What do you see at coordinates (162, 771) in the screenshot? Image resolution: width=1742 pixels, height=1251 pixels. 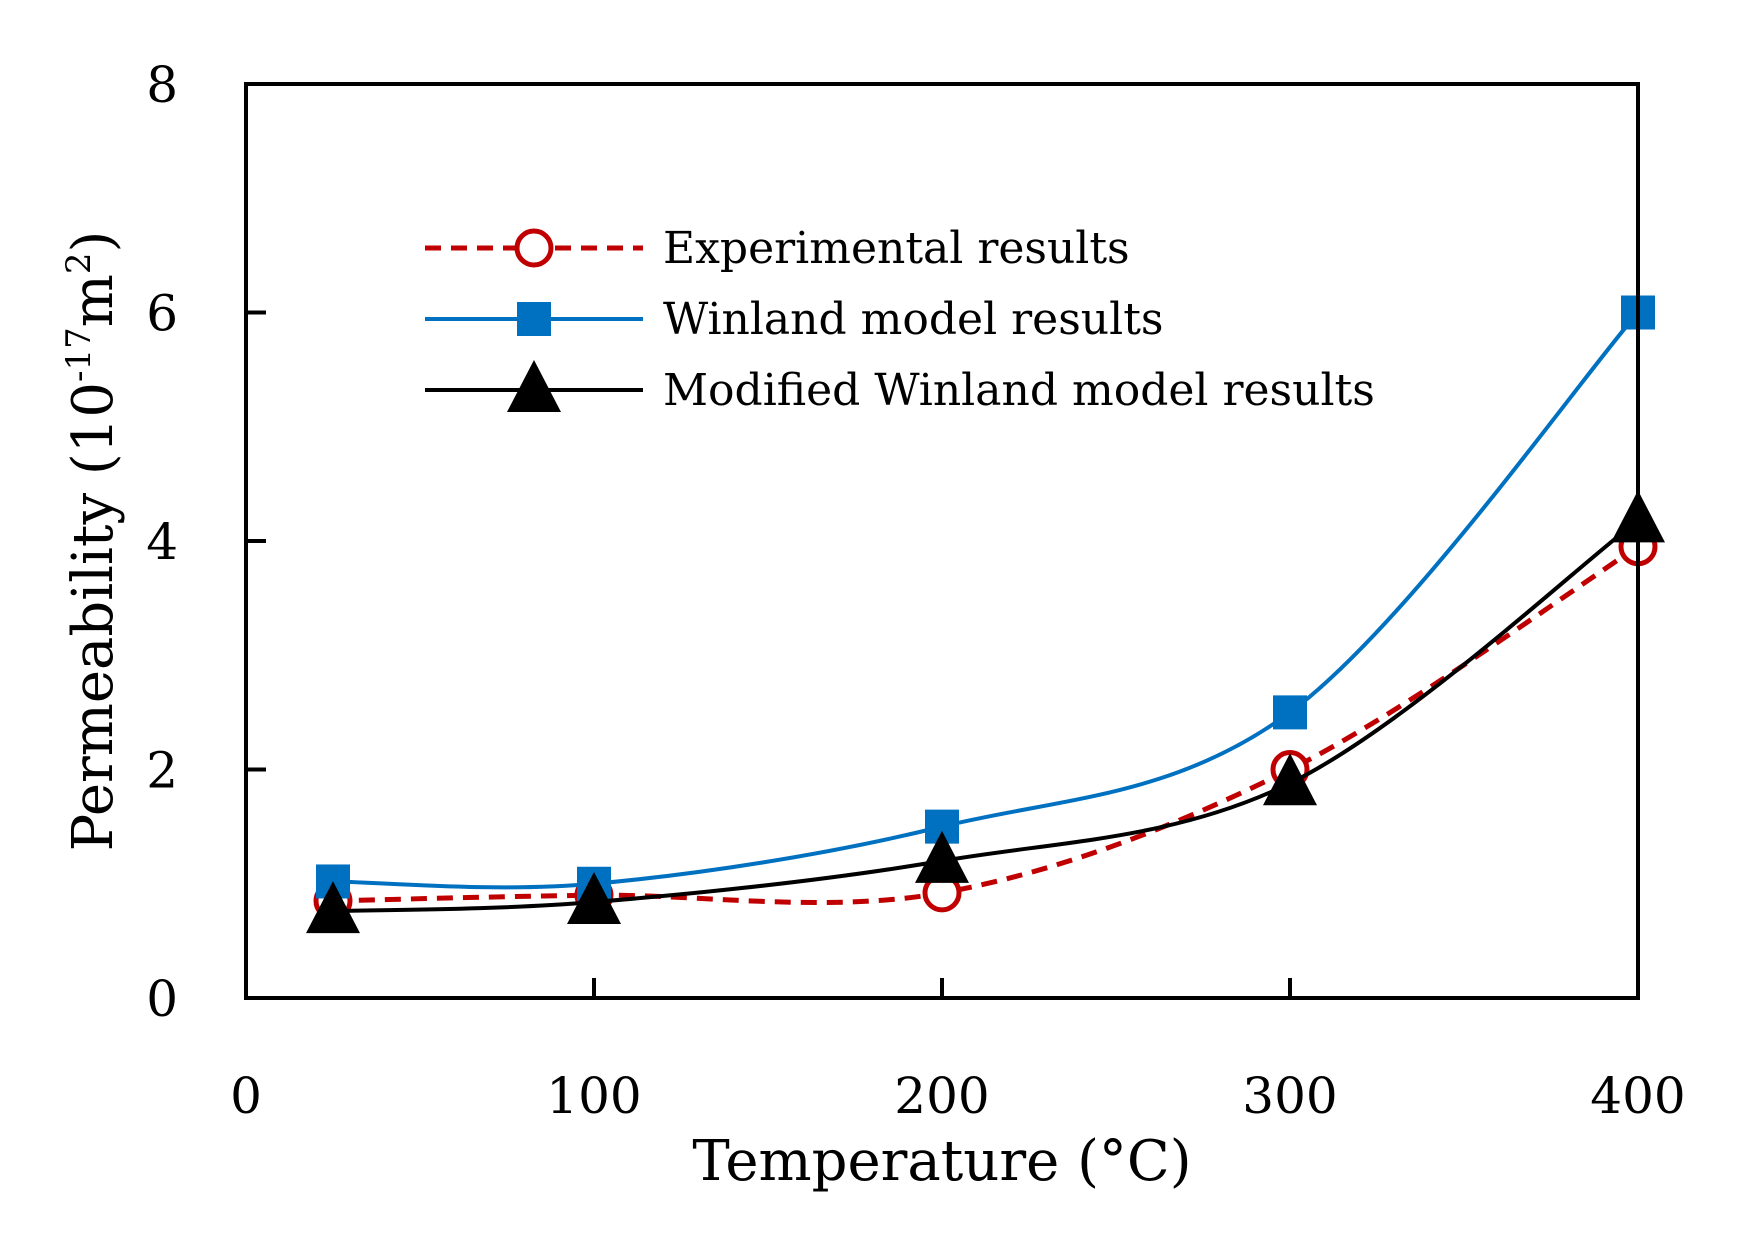 I see `y-tick-label: 2` at bounding box center [162, 771].